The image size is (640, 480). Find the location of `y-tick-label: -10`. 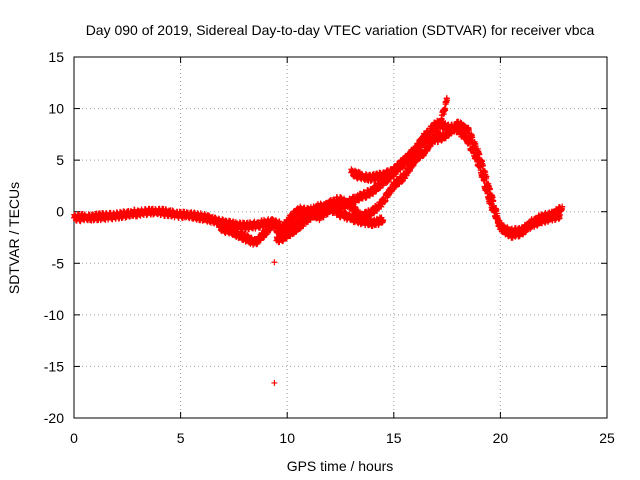

y-tick-label: -10 is located at coordinates (54, 315).